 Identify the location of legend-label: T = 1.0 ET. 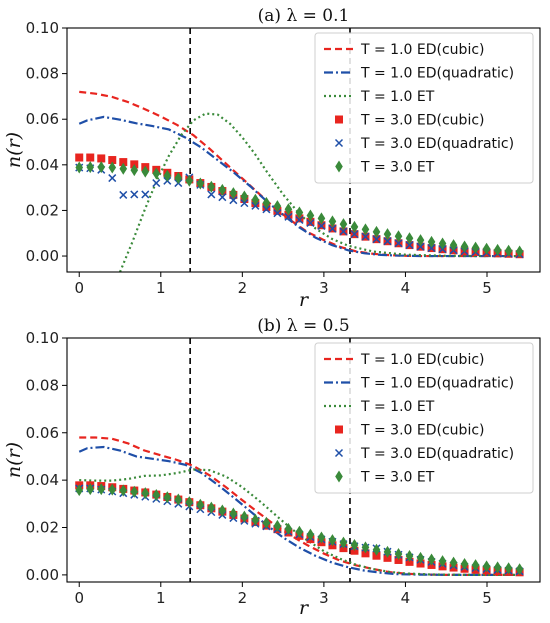
(397, 97).